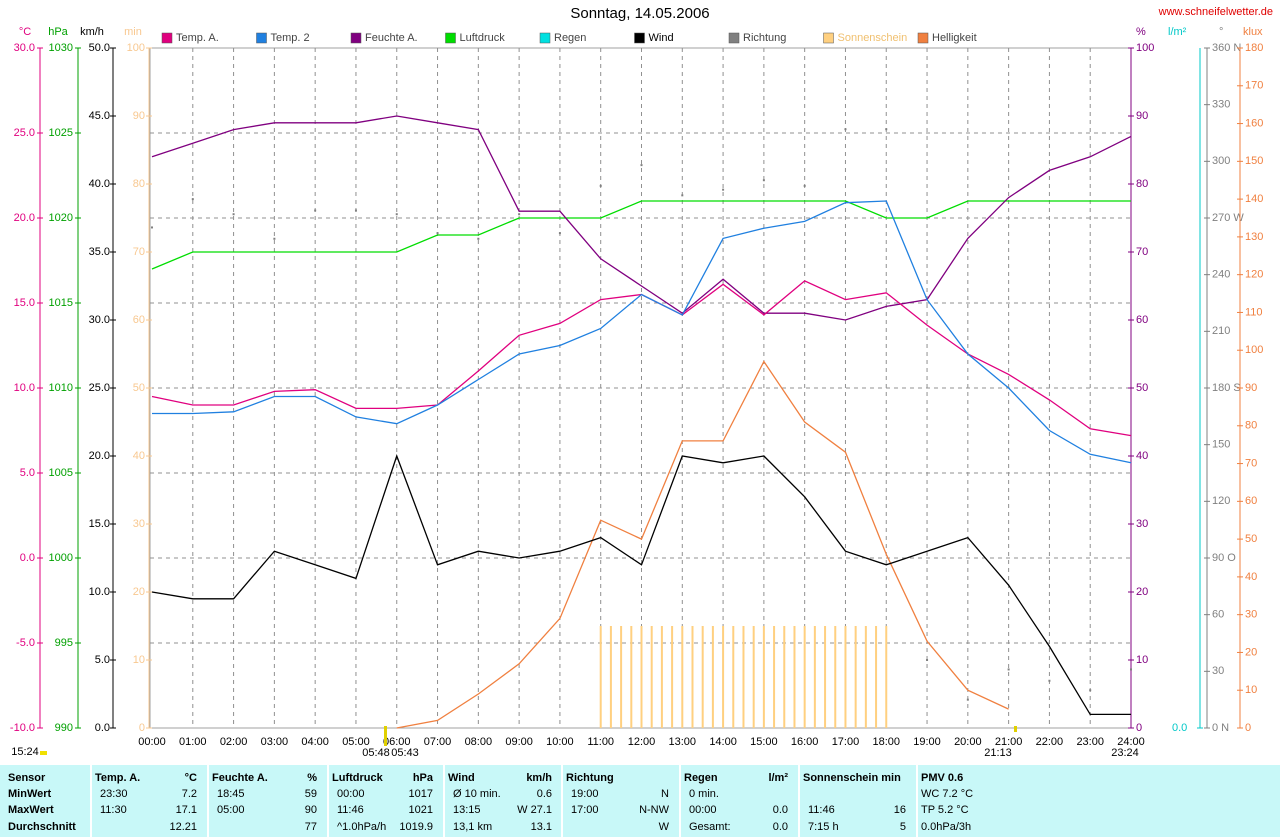 The width and height of the screenshot is (1280, 837). Describe the element at coordinates (152, 742) in the screenshot. I see `x-tick-label: 00:00` at that location.